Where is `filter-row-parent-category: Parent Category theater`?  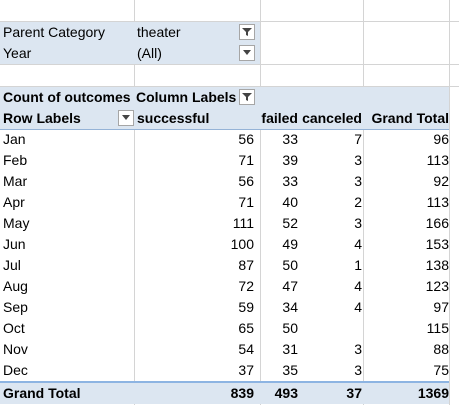
filter-row-parent-category: Parent Category theater is located at coordinates (130, 32).